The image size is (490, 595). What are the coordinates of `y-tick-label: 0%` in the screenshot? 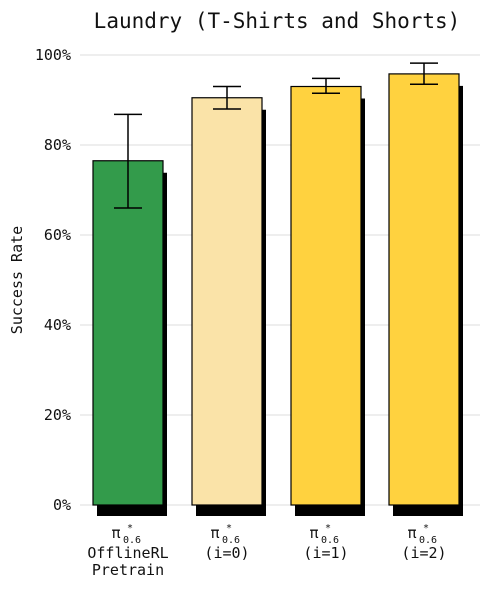 It's located at (62, 505).